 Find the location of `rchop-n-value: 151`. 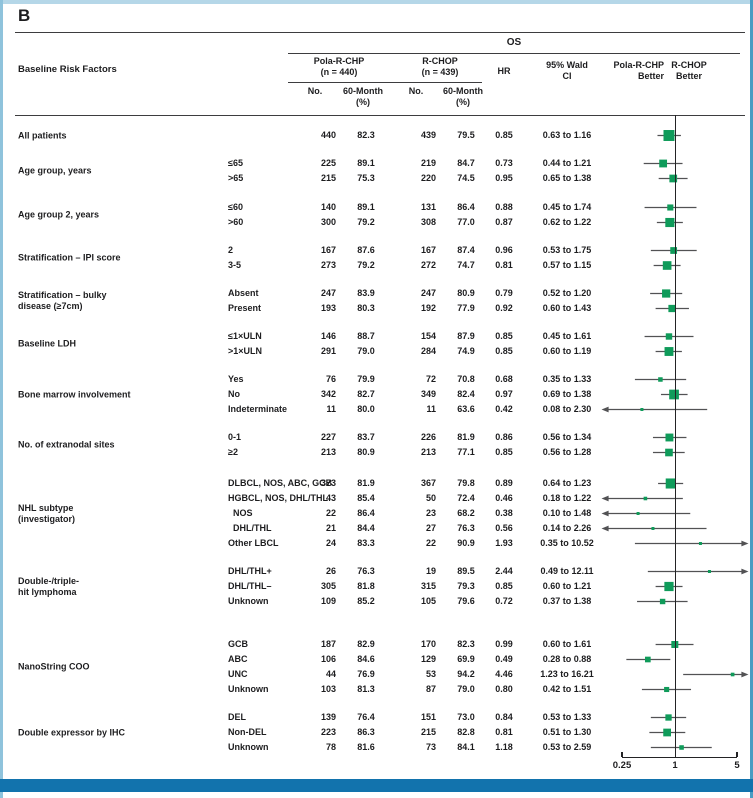

rchop-n-value: 151 is located at coordinates (428, 717).